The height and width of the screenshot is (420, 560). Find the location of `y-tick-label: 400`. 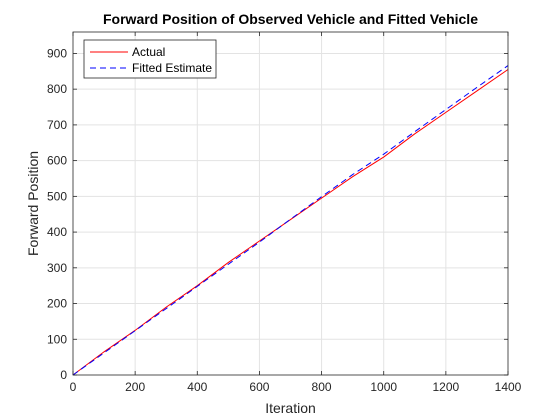

y-tick-label: 400 is located at coordinates (57, 232).